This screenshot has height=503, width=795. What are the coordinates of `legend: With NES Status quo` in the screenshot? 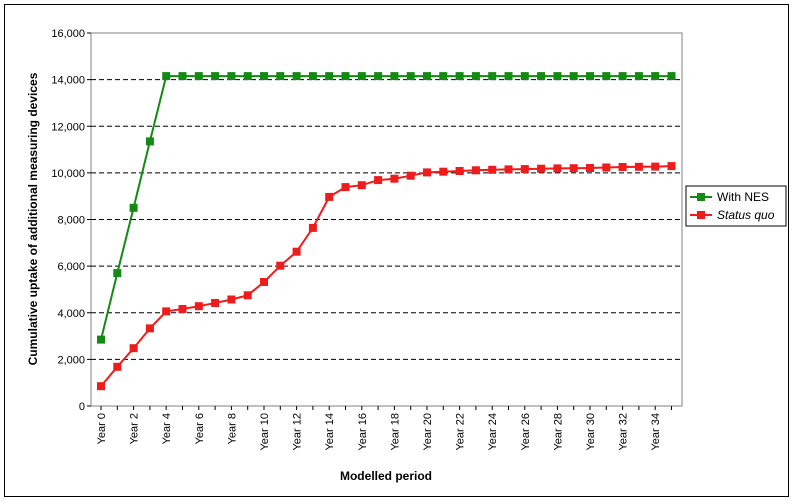 It's located at (736, 206).